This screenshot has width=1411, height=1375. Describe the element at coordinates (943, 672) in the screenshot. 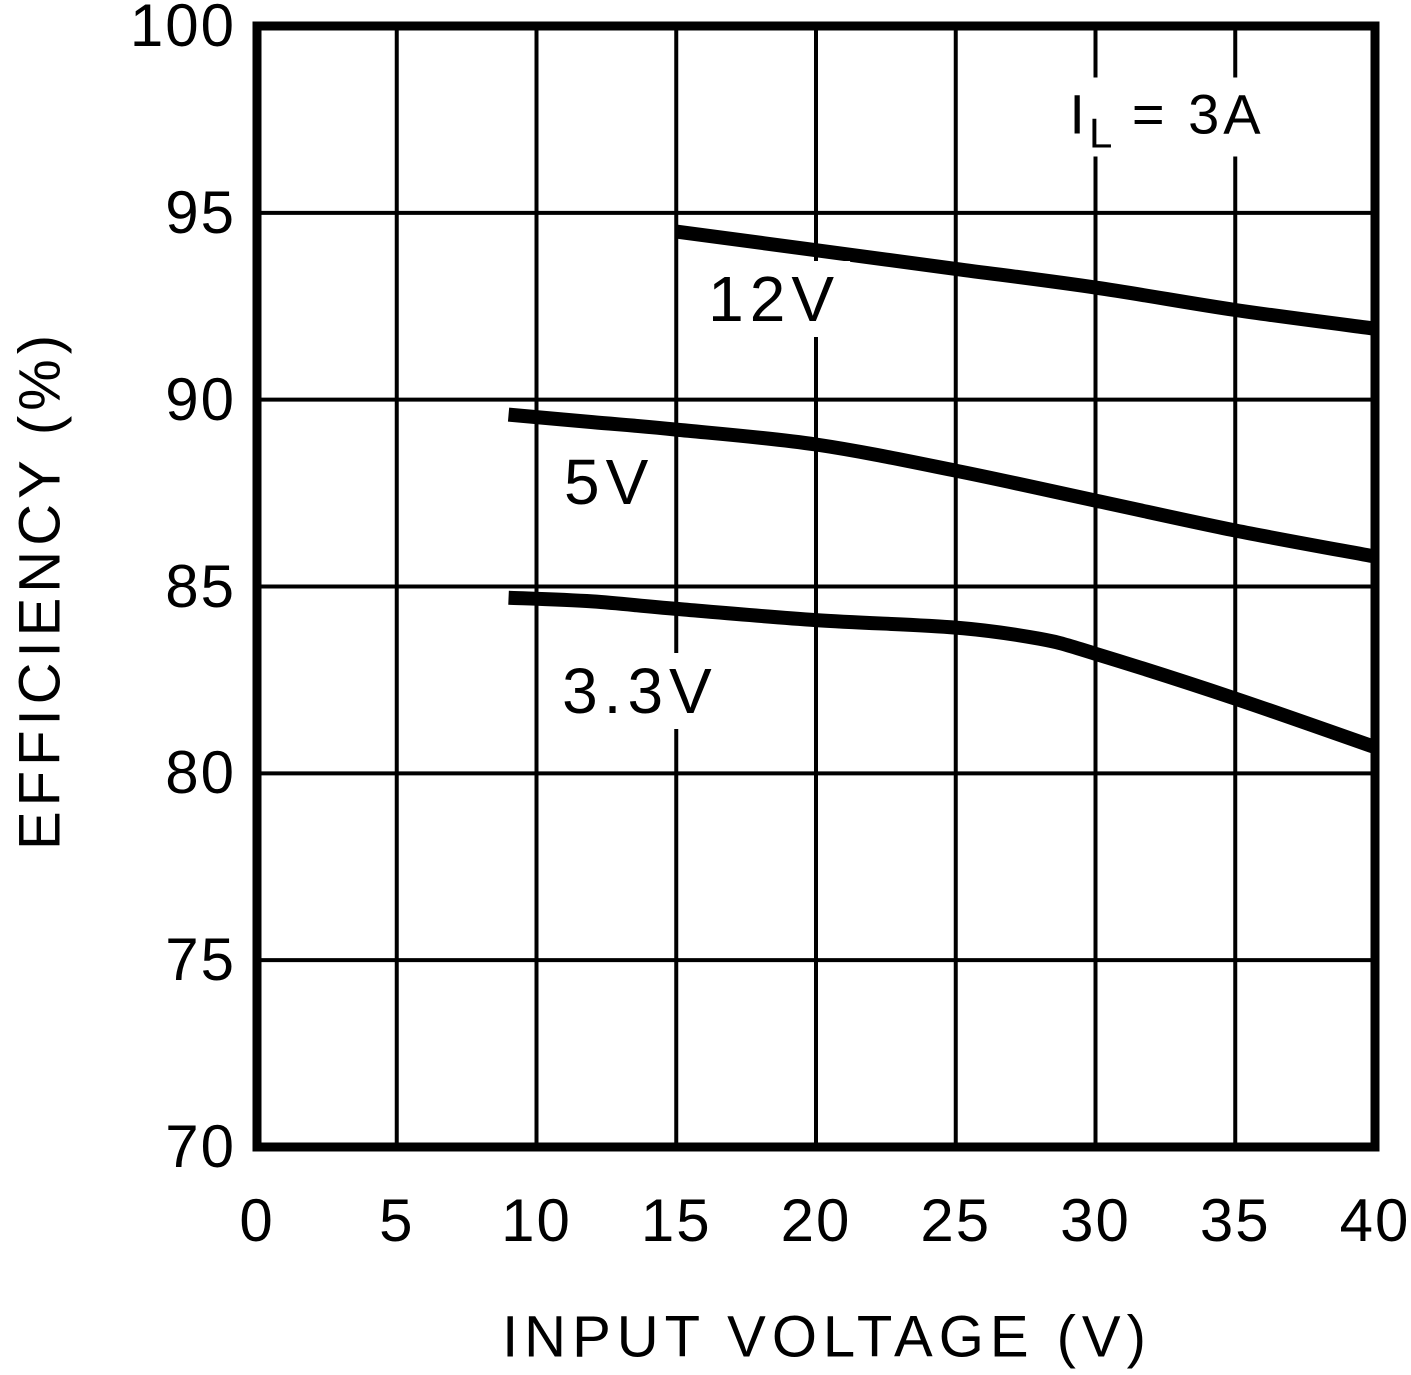

I see `curve-3-3v` at that location.